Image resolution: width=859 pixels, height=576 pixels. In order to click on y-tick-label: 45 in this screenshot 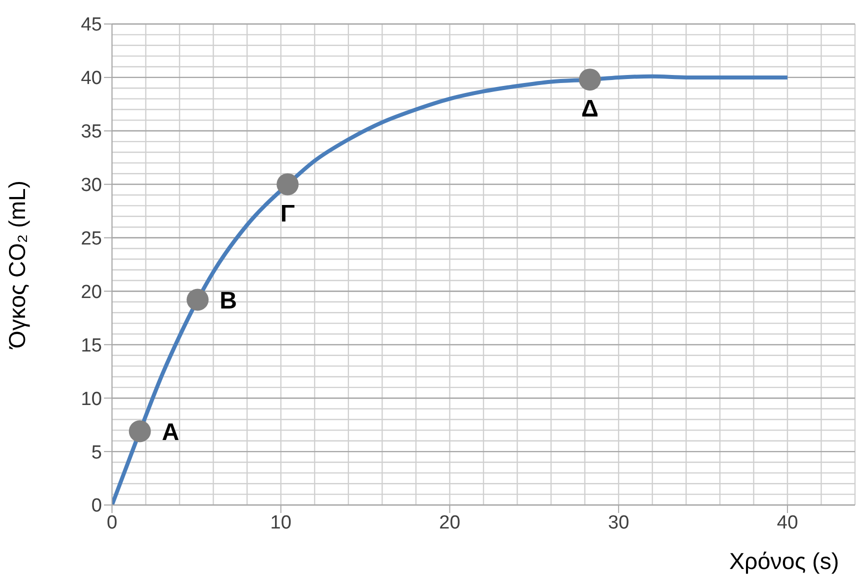, I will do `click(91, 25)`.